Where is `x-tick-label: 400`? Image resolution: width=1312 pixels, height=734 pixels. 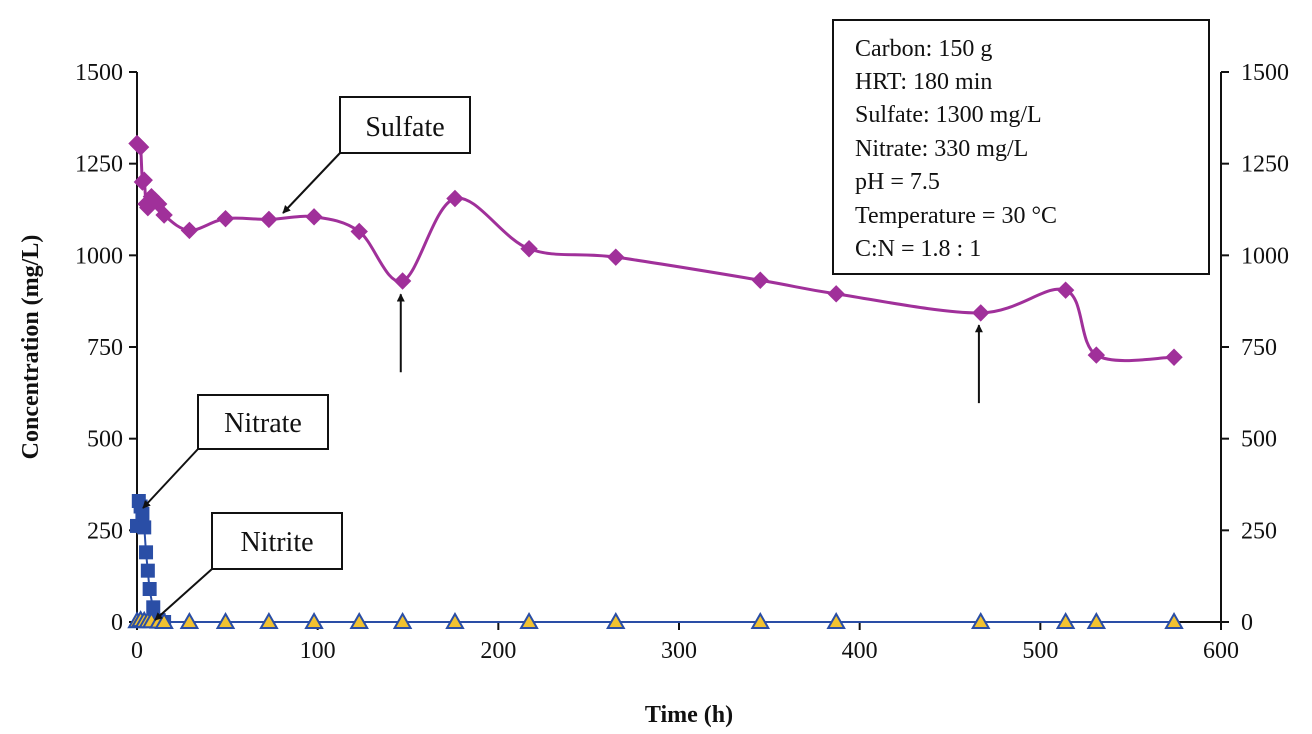 x-tick-label: 400 is located at coordinates (860, 651).